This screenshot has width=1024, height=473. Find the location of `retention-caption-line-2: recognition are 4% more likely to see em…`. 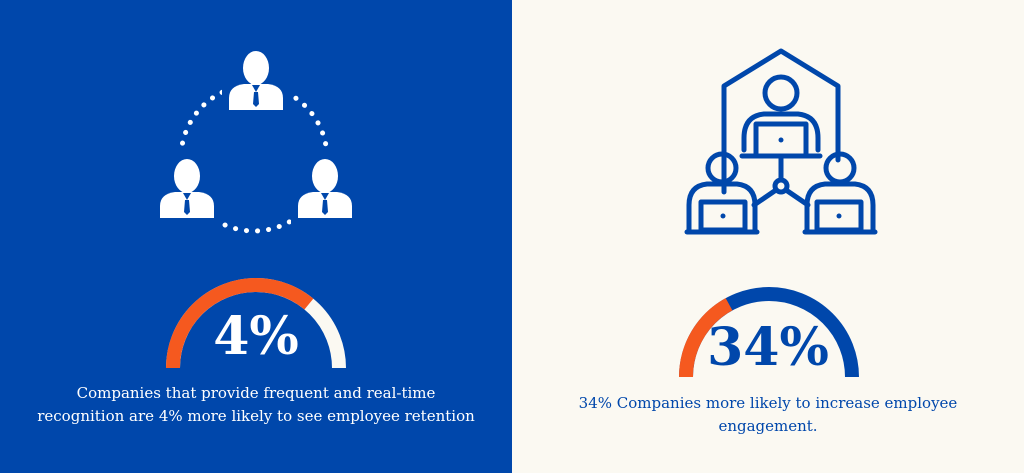

retention-caption-line-2: recognition are 4% more likely to see em… is located at coordinates (256, 416).